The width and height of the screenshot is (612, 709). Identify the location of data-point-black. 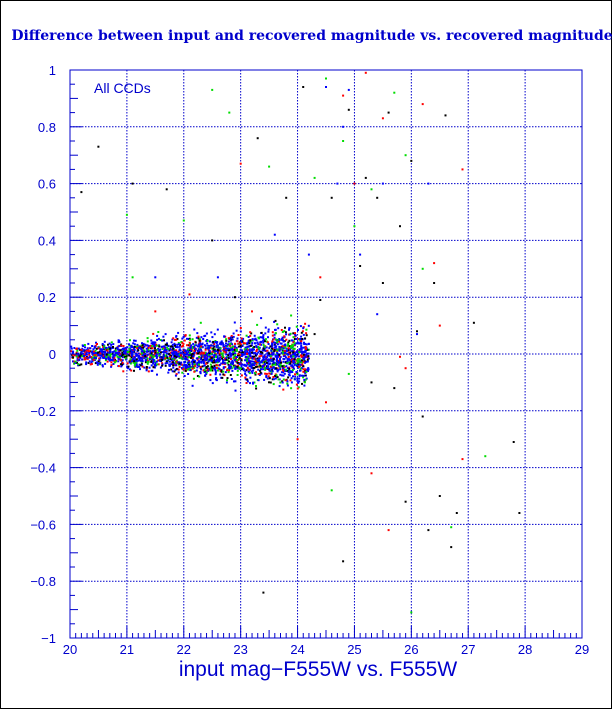
(348, 109).